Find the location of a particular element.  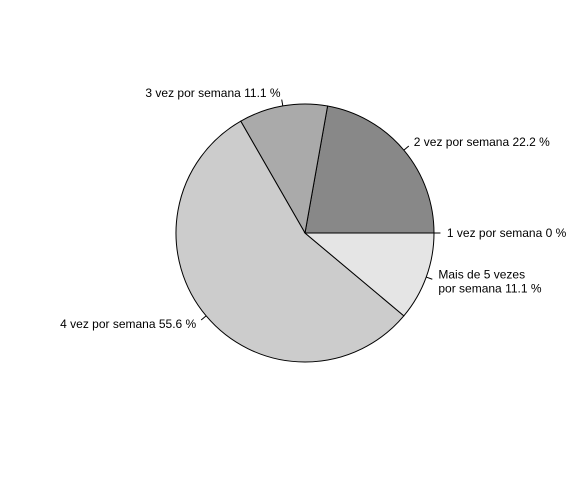

pie-label-0: 1 vez por semana 0 % is located at coordinates (507, 233).